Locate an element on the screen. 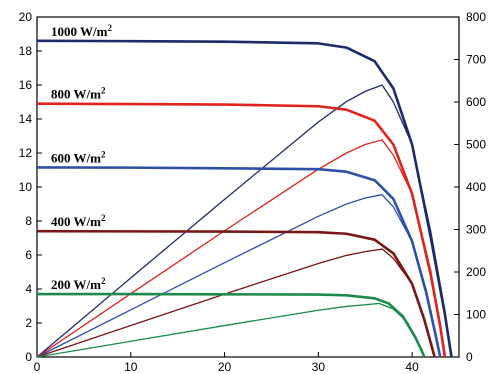 The image size is (492, 374). y-tick-label-16: 16 is located at coordinates (26, 85).